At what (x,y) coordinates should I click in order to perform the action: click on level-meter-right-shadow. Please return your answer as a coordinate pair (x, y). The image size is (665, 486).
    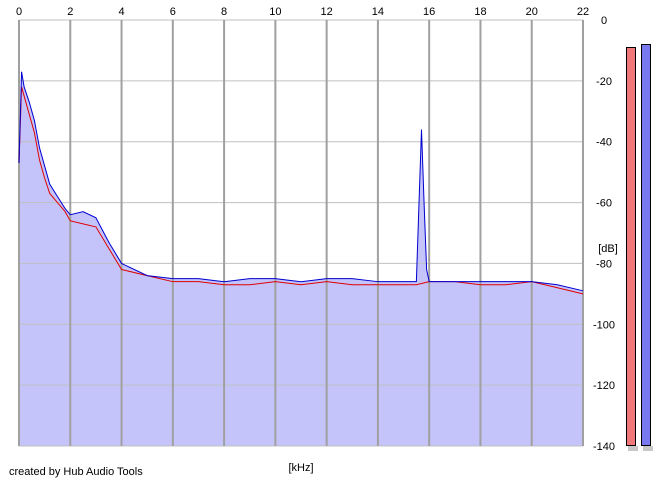
    Looking at the image, I should click on (648, 448).